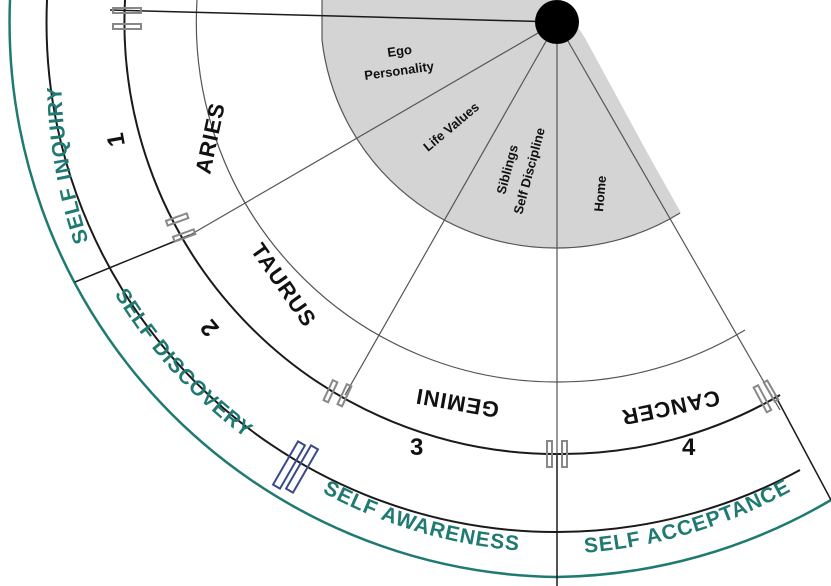 The height and width of the screenshot is (586, 831). Describe the element at coordinates (337, 393) in the screenshot. I see `tick-marker-taurus-gemini` at that location.